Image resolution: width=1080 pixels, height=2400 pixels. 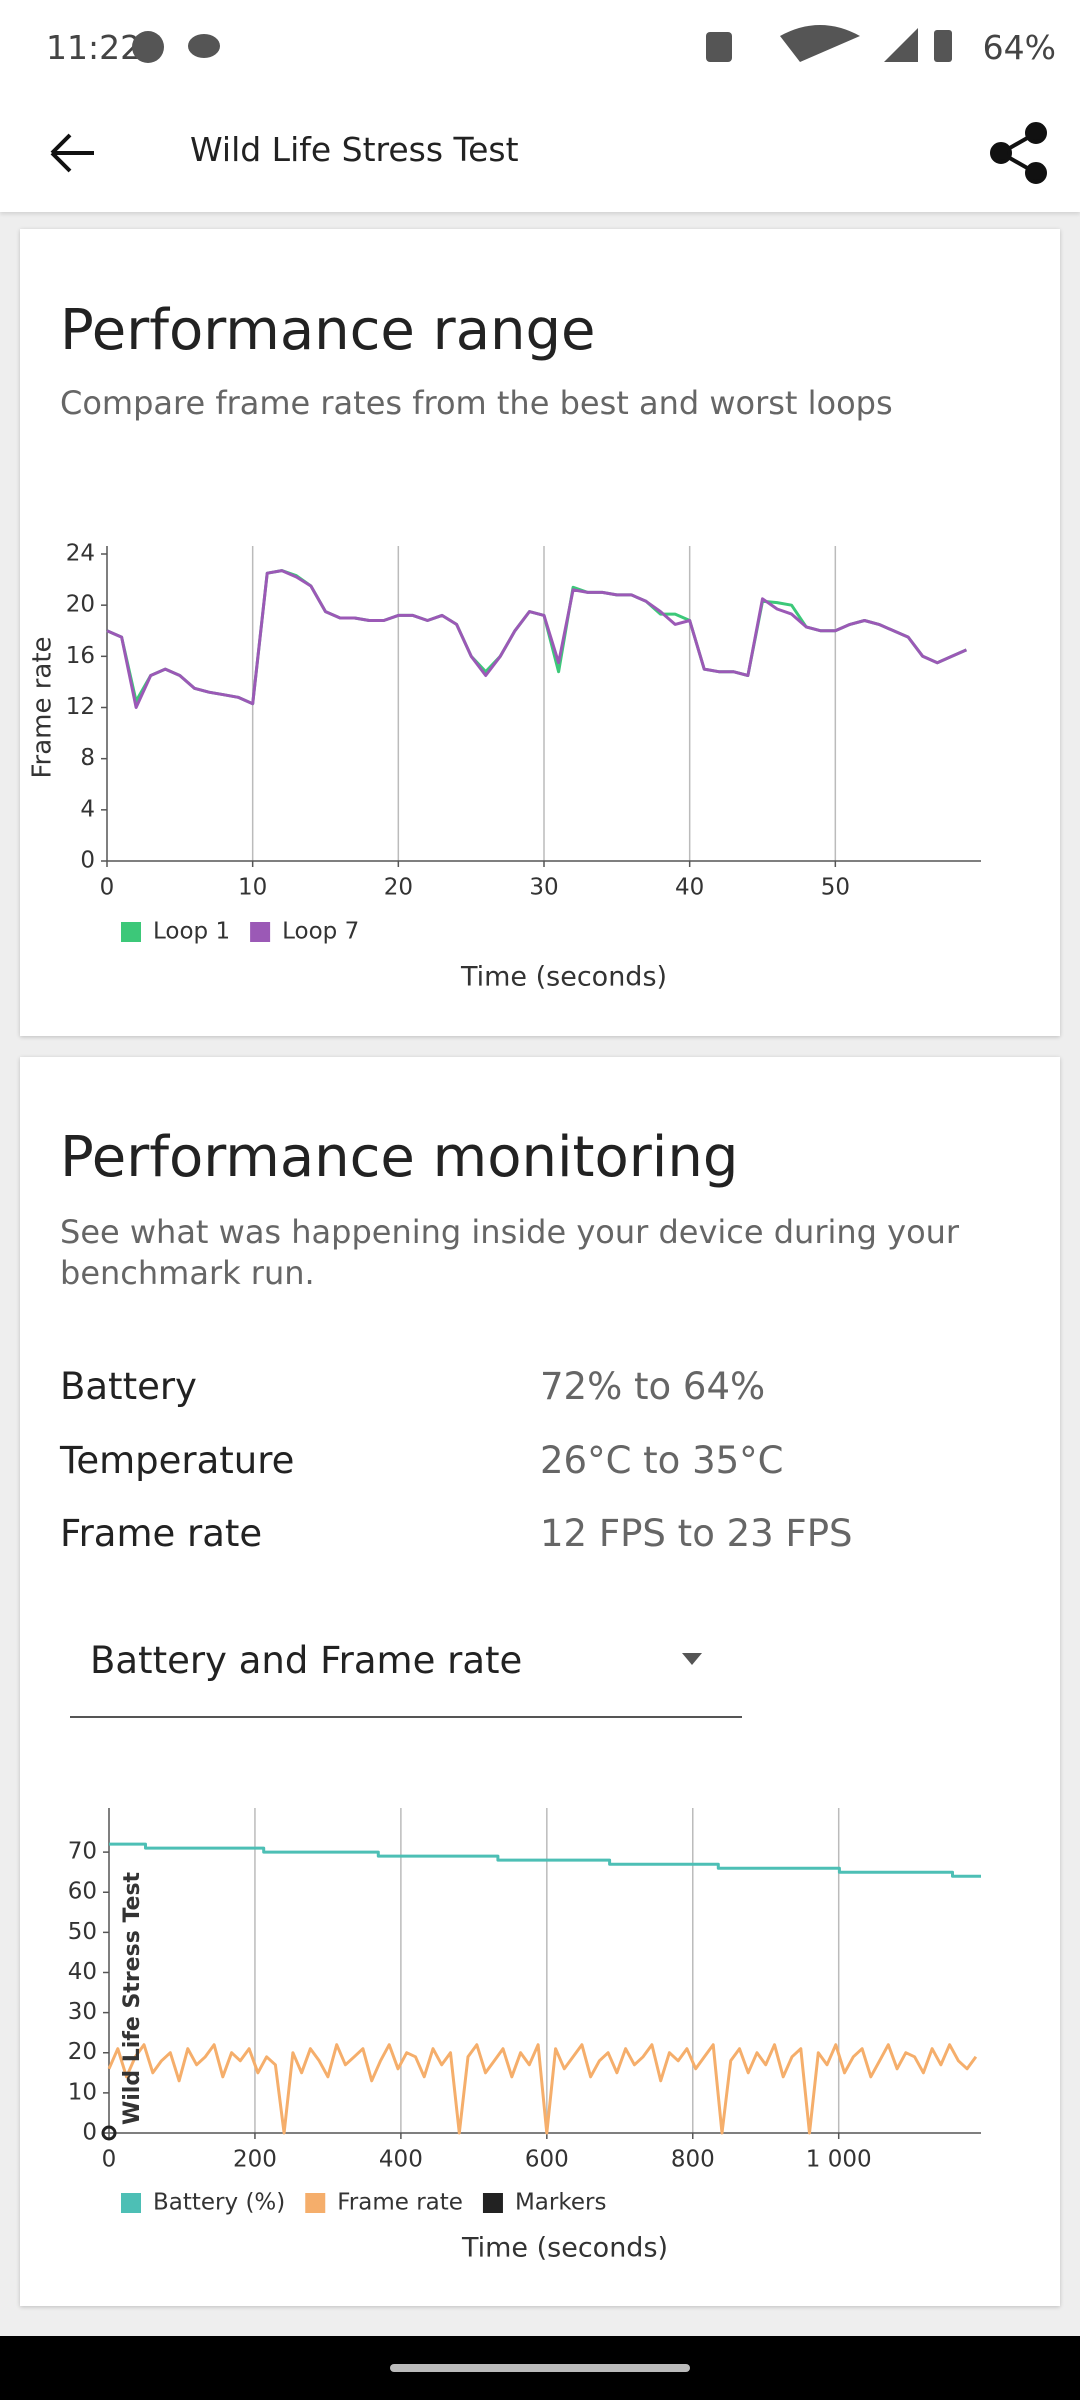 I want to click on header-title: Wild Life Stress Test, so click(x=354, y=149).